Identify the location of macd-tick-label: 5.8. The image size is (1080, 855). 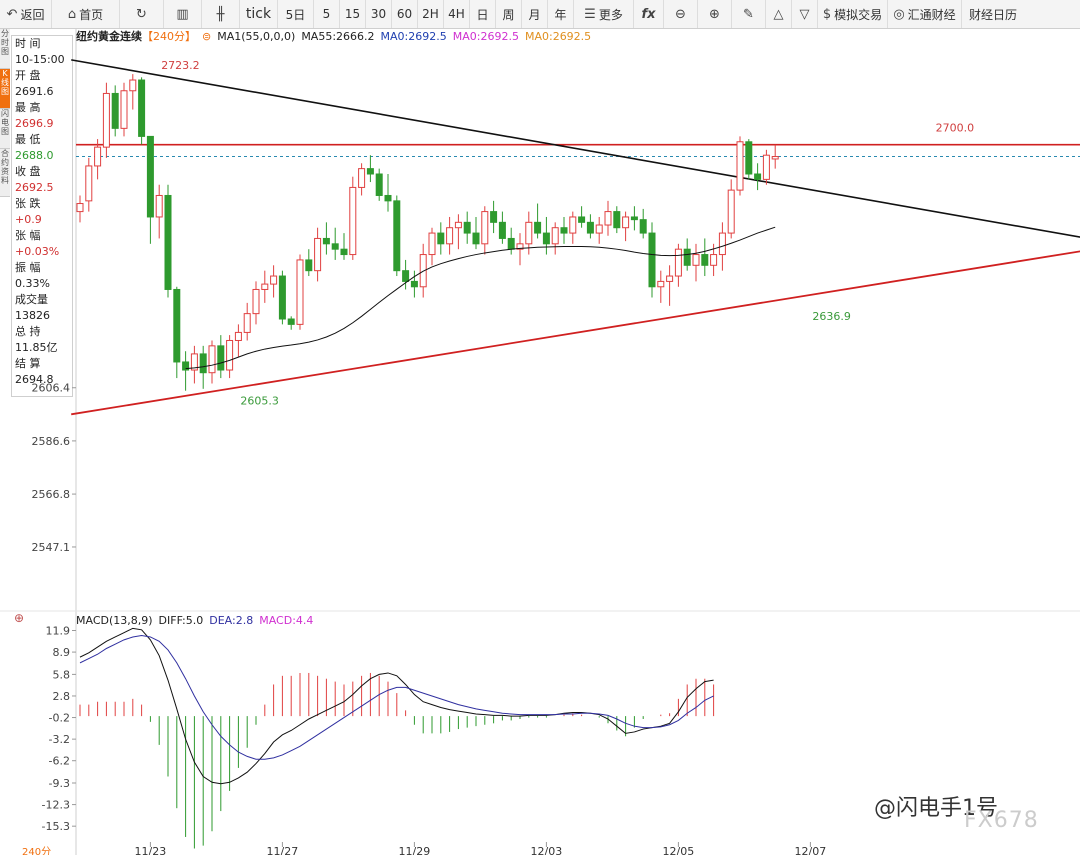
(62, 674).